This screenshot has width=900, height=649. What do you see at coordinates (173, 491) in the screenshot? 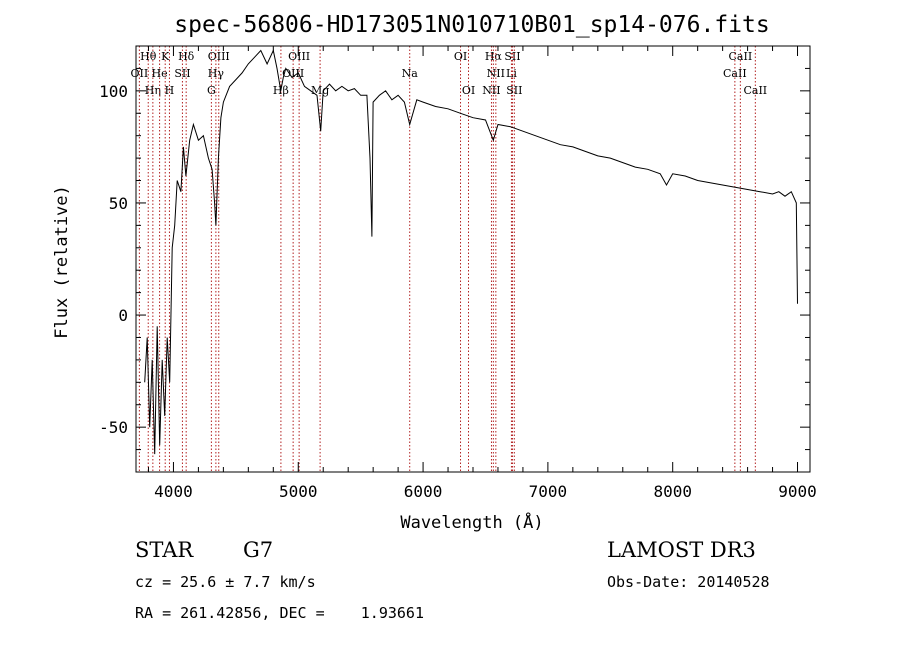
I see `x-tick-label-0: 4000` at bounding box center [173, 491].